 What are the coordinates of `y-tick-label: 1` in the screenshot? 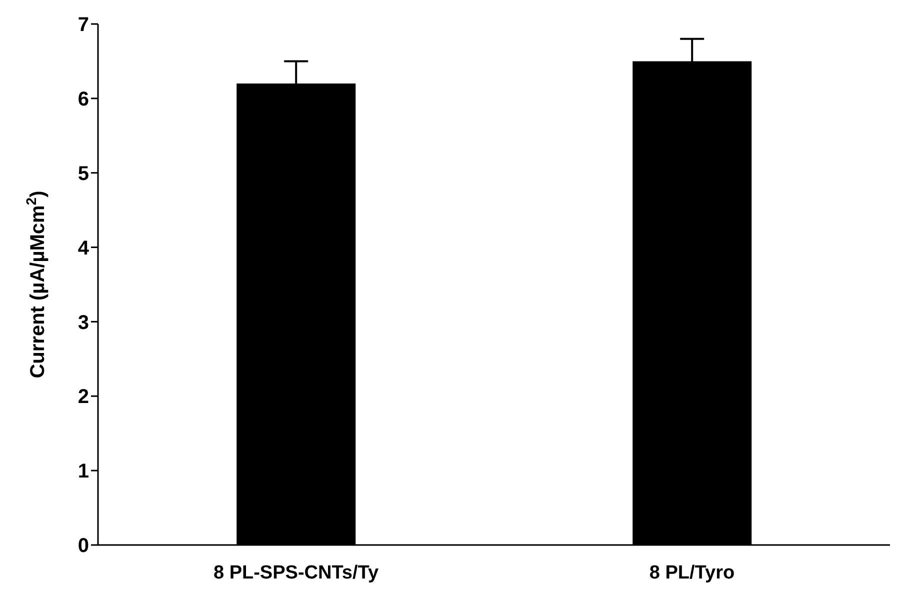 It's located at (83, 471).